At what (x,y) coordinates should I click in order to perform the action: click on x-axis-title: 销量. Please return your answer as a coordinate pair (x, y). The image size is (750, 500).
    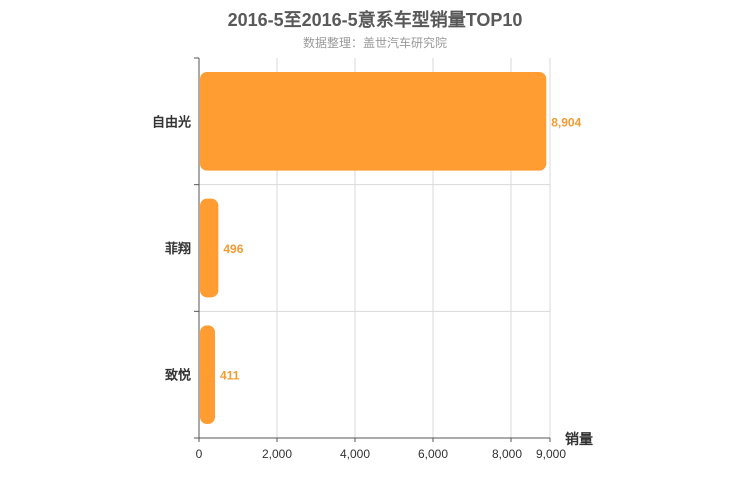
    Looking at the image, I should click on (579, 439).